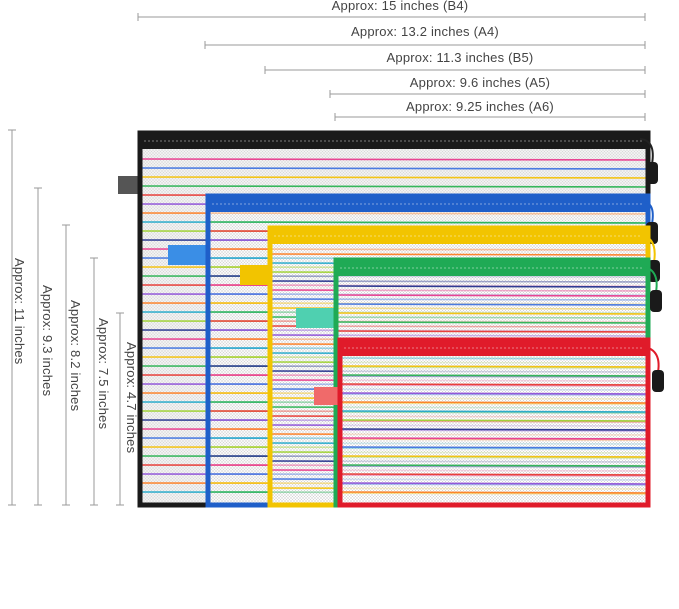  I want to click on height-label-a6: Approx: 4.7 inches, so click(131, 398).